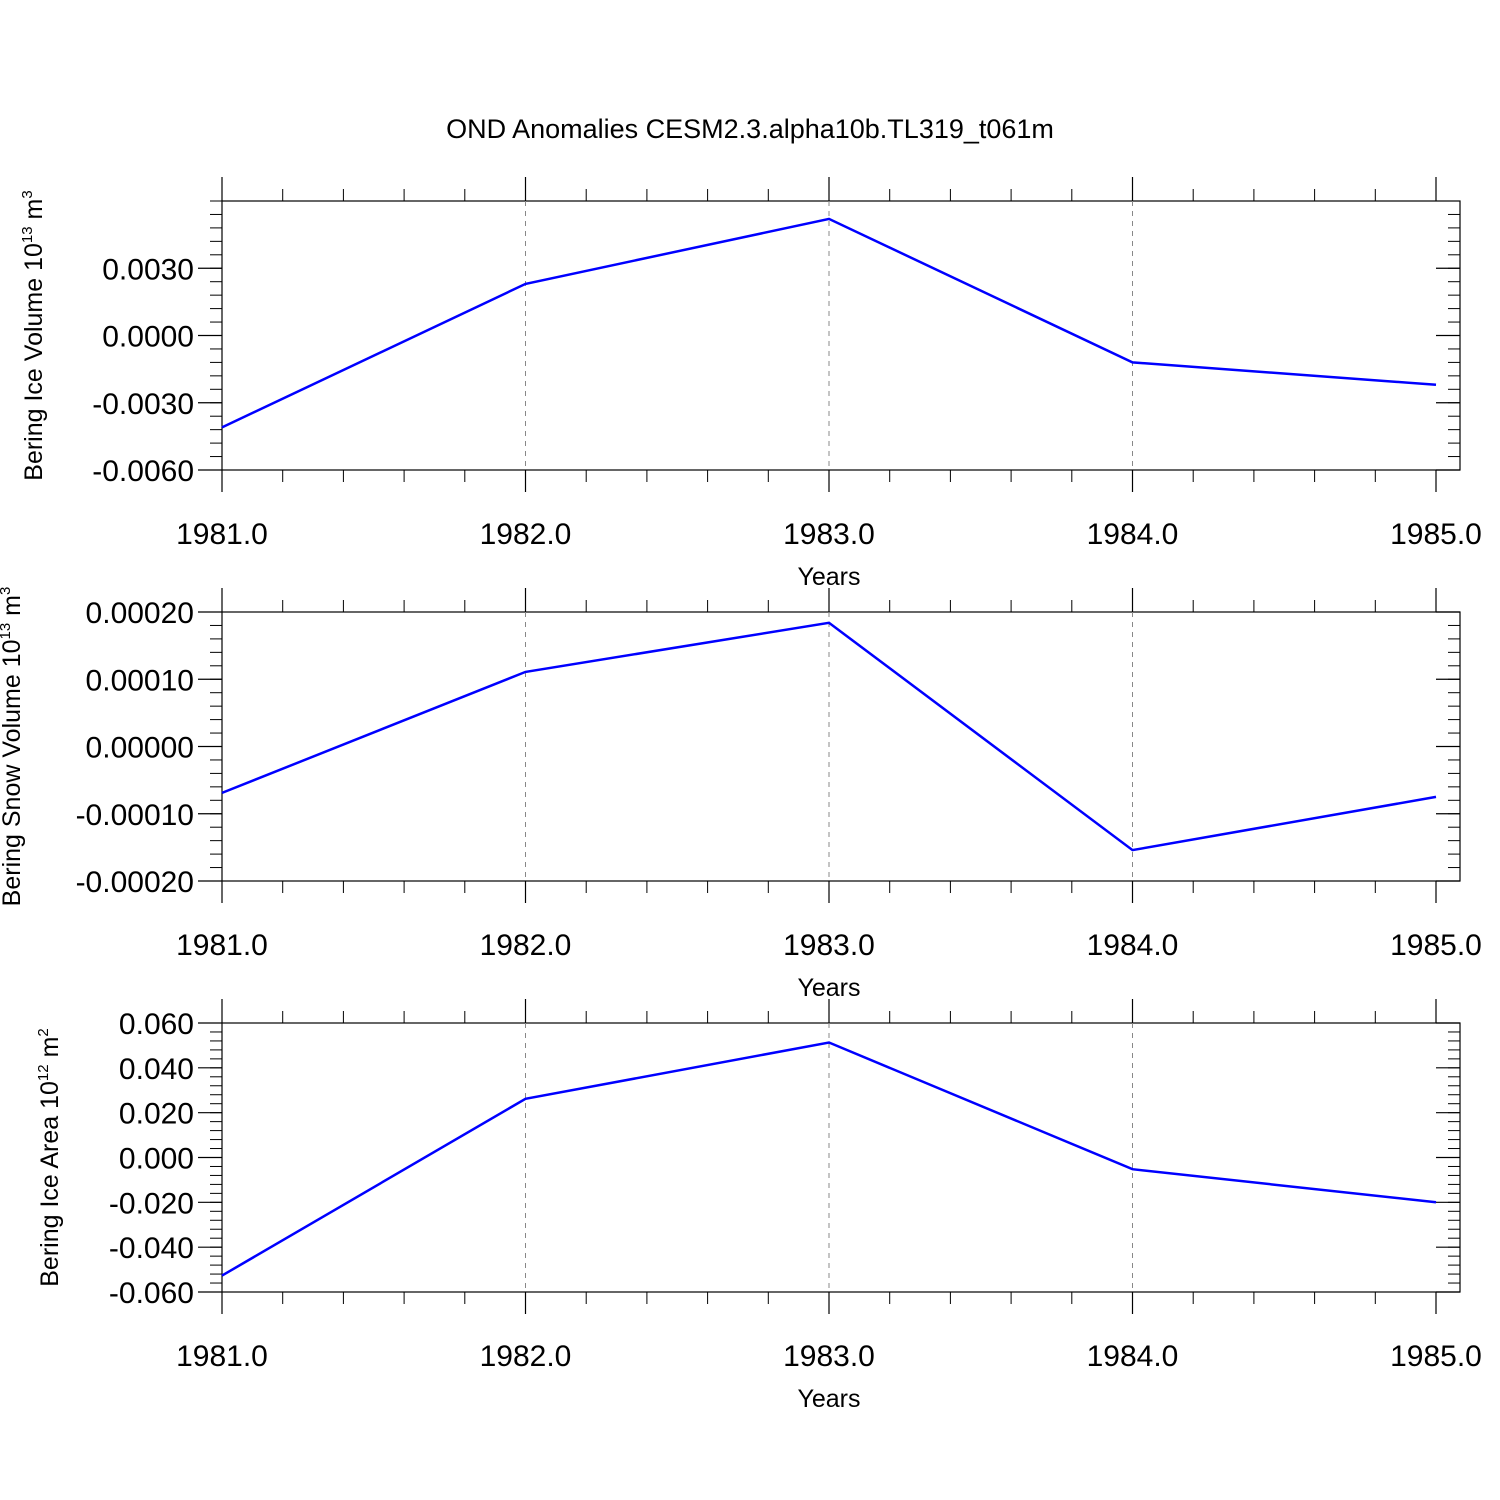  Describe the element at coordinates (33, 335) in the screenshot. I see `y-axis-title: Bering Ice Volume 1013 m3` at that location.